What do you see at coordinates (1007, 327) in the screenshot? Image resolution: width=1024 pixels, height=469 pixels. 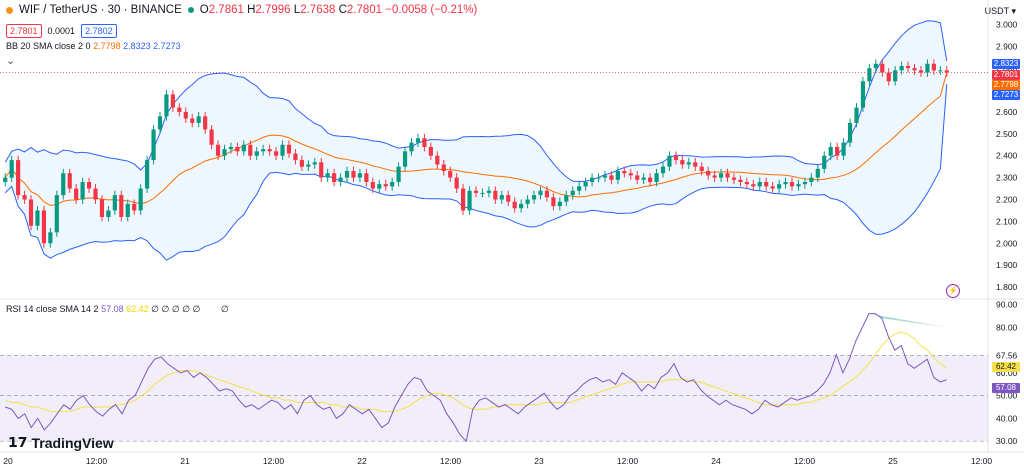 I see `rsi-tick-label: 80.00` at bounding box center [1007, 327].